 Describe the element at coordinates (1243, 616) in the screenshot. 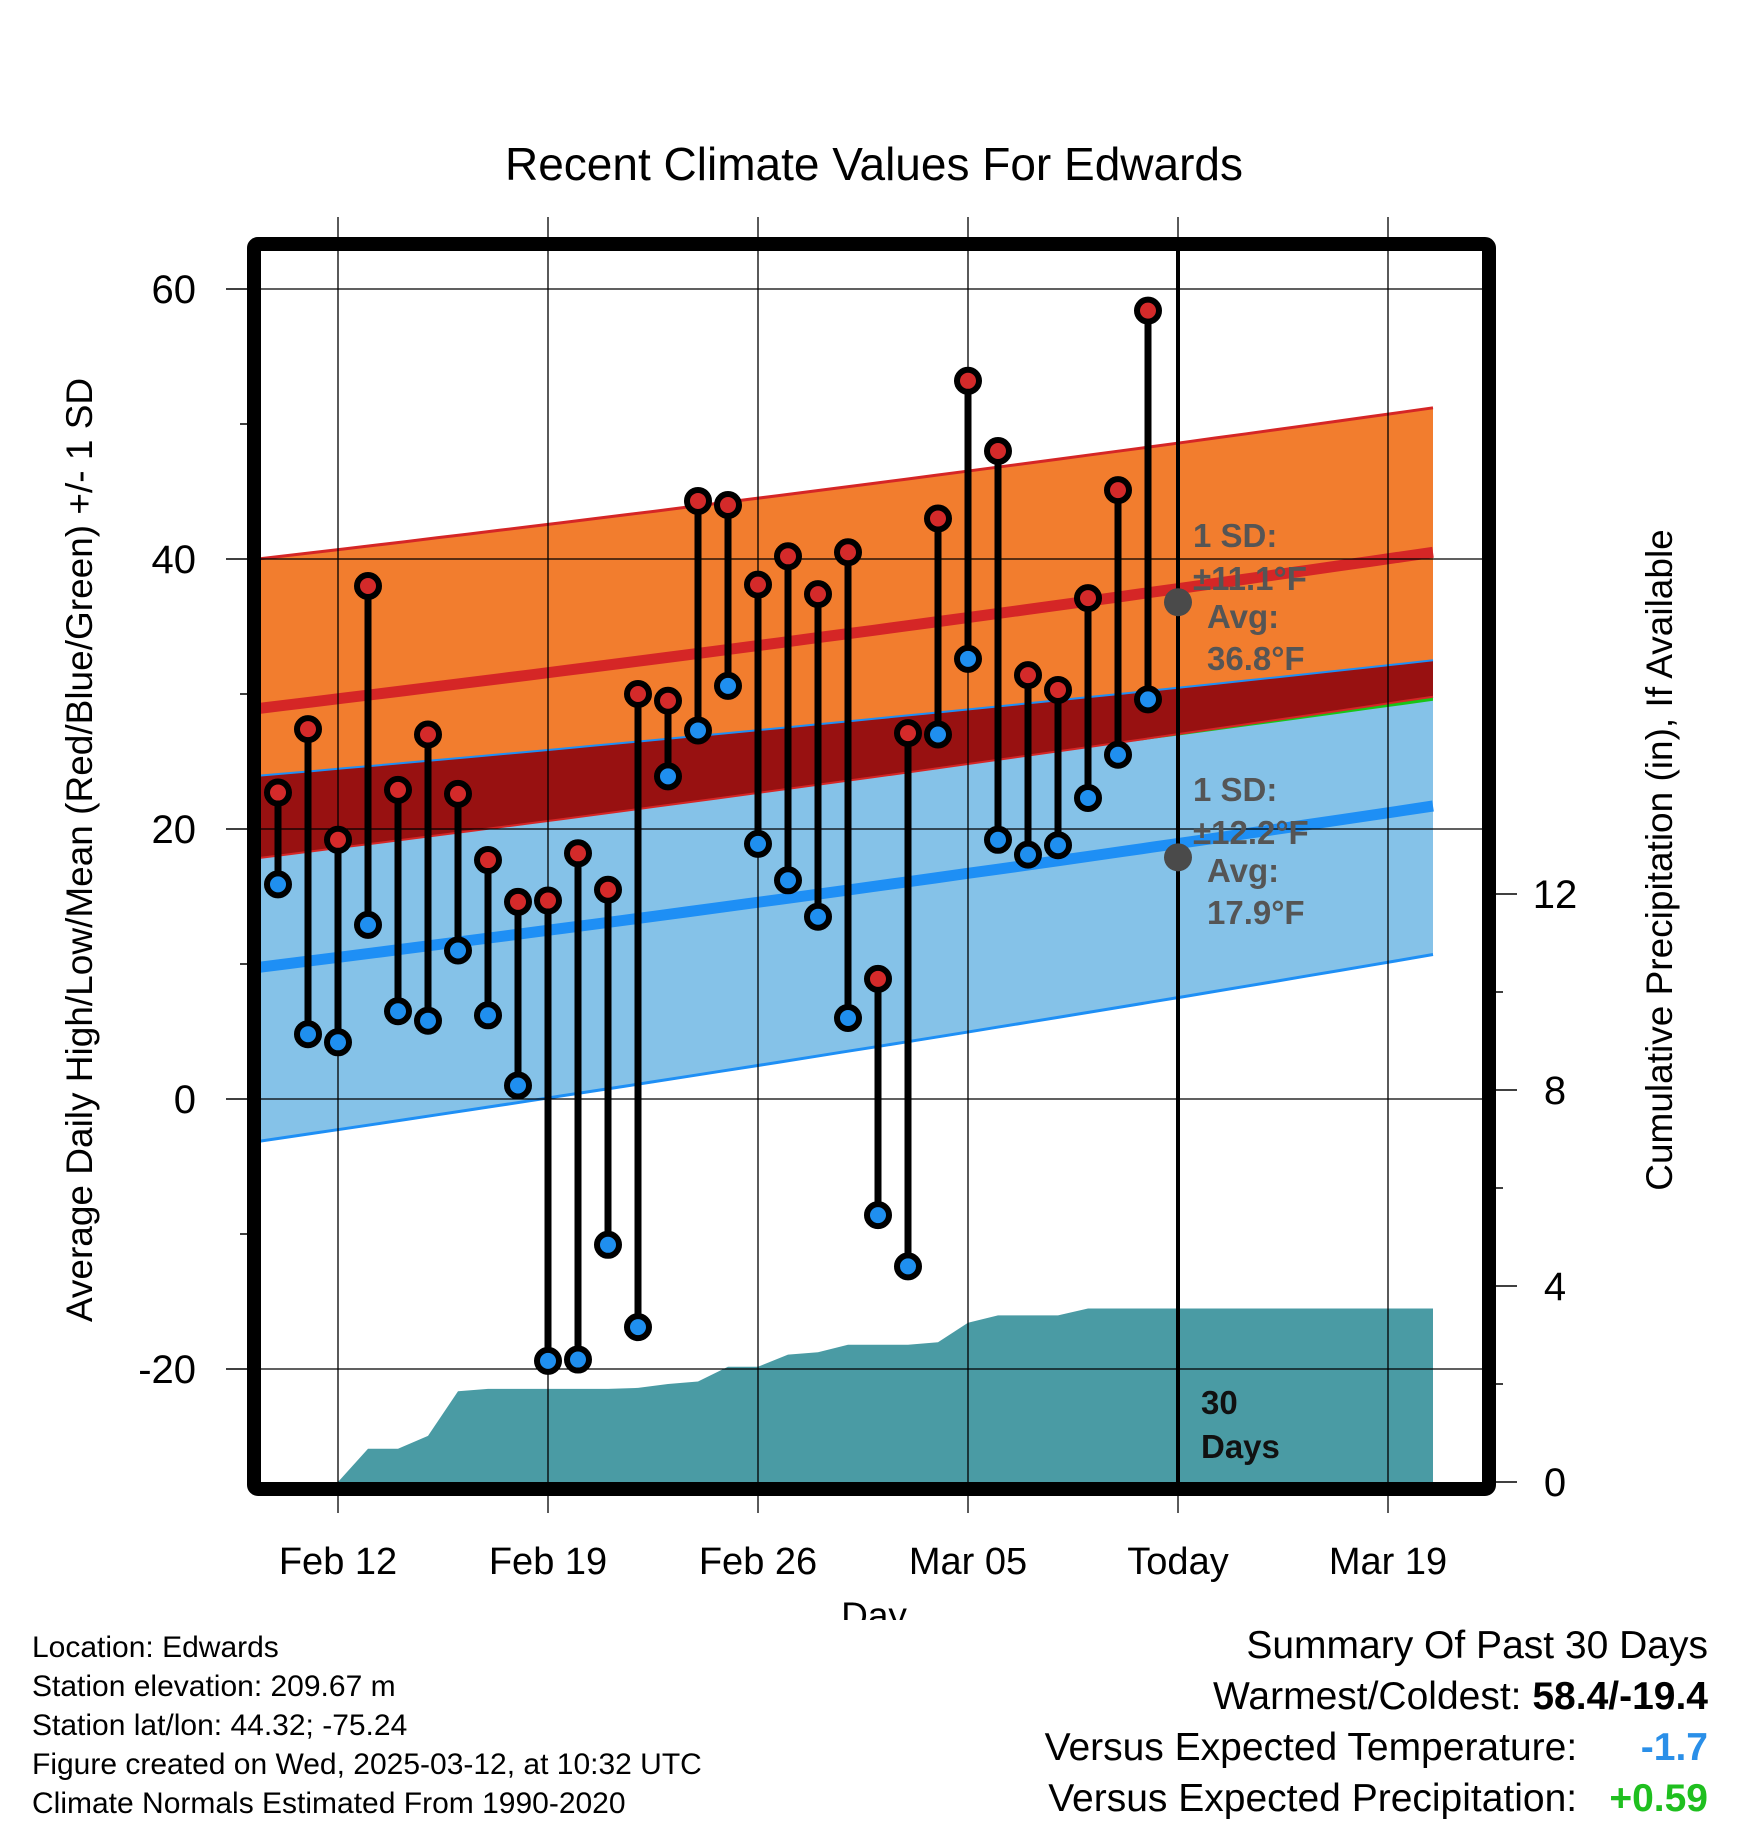

I see `high-avg-label: Avg:` at that location.